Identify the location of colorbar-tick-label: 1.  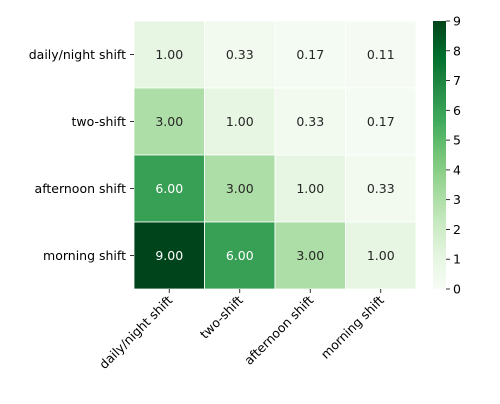
(457, 259).